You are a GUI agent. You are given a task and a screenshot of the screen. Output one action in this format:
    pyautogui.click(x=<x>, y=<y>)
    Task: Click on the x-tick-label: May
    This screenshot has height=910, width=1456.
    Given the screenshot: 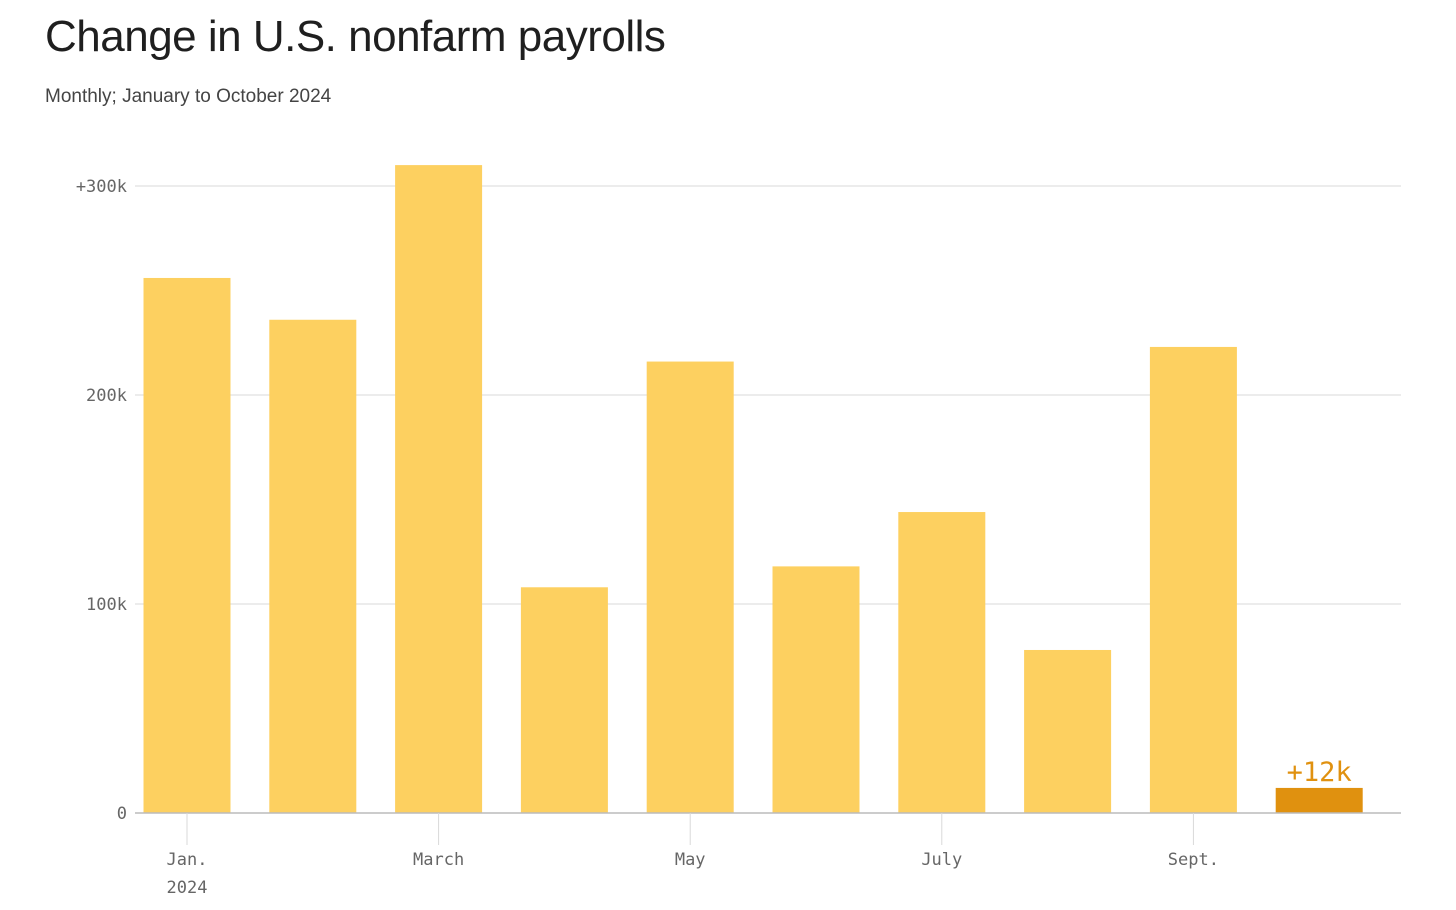 What is the action you would take?
    pyautogui.click(x=690, y=860)
    